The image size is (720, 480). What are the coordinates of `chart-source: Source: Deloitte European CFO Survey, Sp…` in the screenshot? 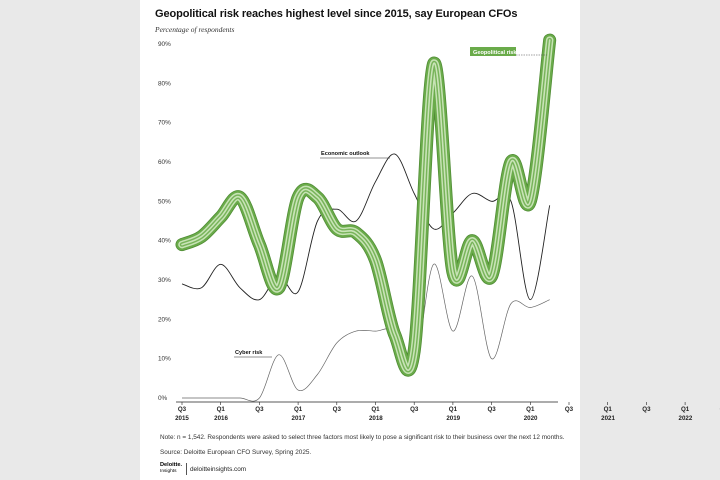 It's located at (236, 452).